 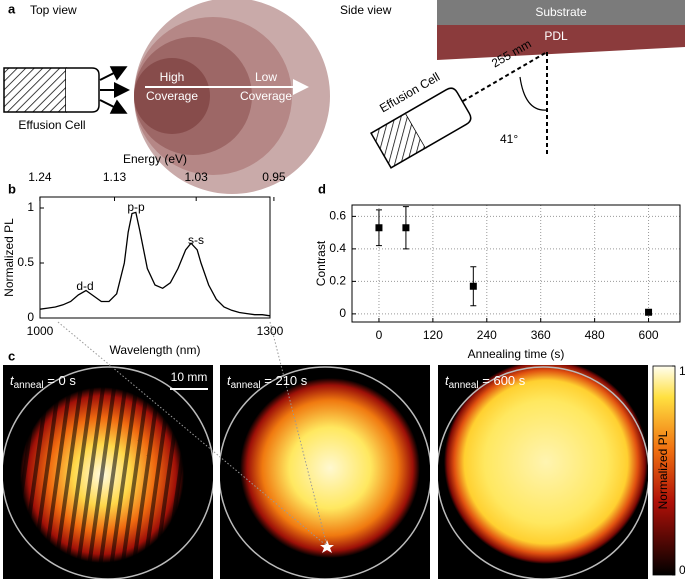 I want to click on star, so click(x=327, y=546).